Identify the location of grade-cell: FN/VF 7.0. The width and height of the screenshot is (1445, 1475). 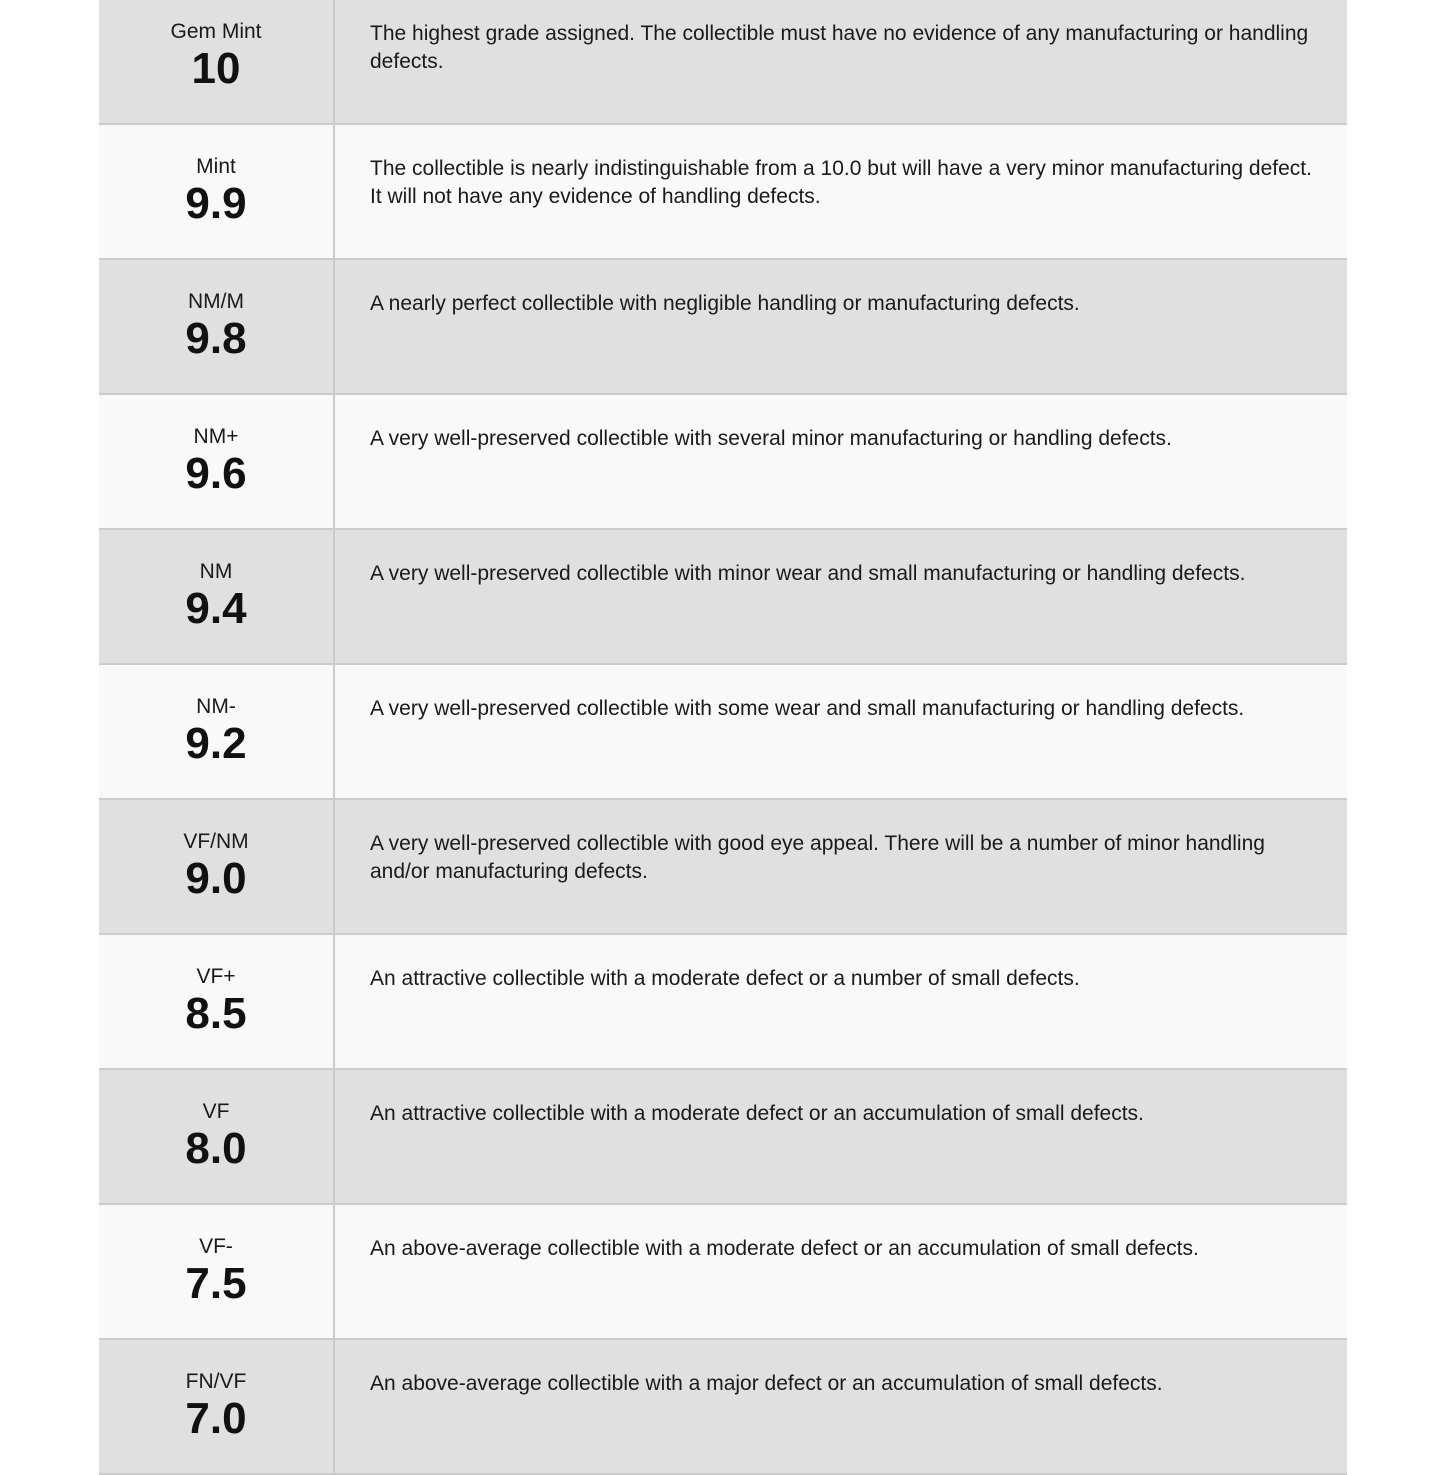
(217, 1406).